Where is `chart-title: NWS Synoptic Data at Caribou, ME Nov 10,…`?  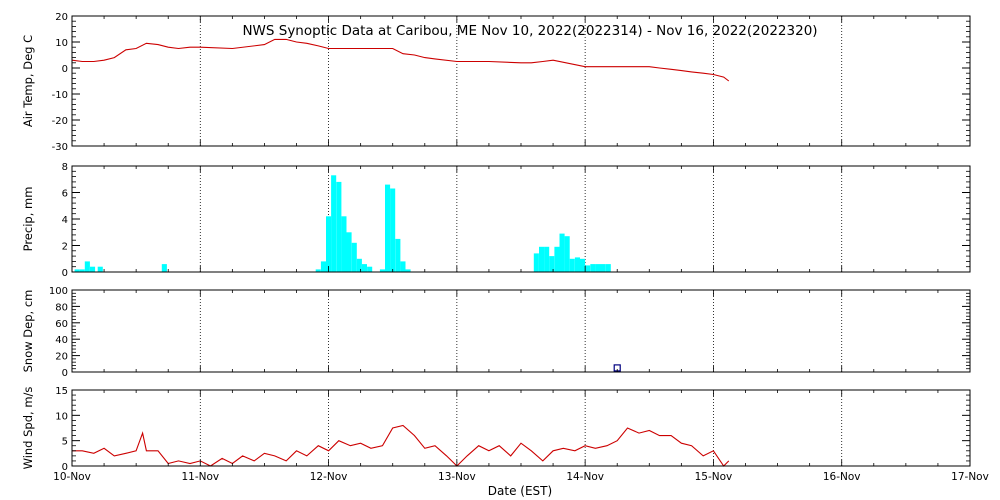 chart-title: NWS Synoptic Data at Caribou, ME Nov 10,… is located at coordinates (529, 31).